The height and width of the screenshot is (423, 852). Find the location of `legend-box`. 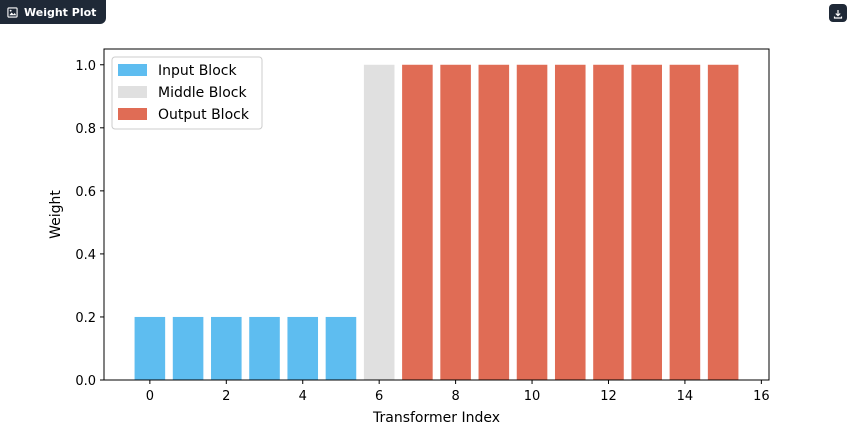

legend-box is located at coordinates (187, 93).